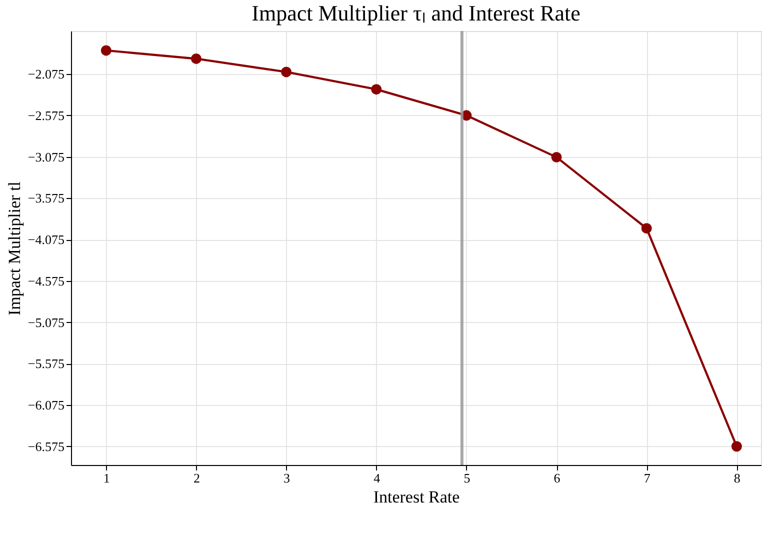  What do you see at coordinates (467, 478) in the screenshot?
I see `x-tick-label: 5` at bounding box center [467, 478].